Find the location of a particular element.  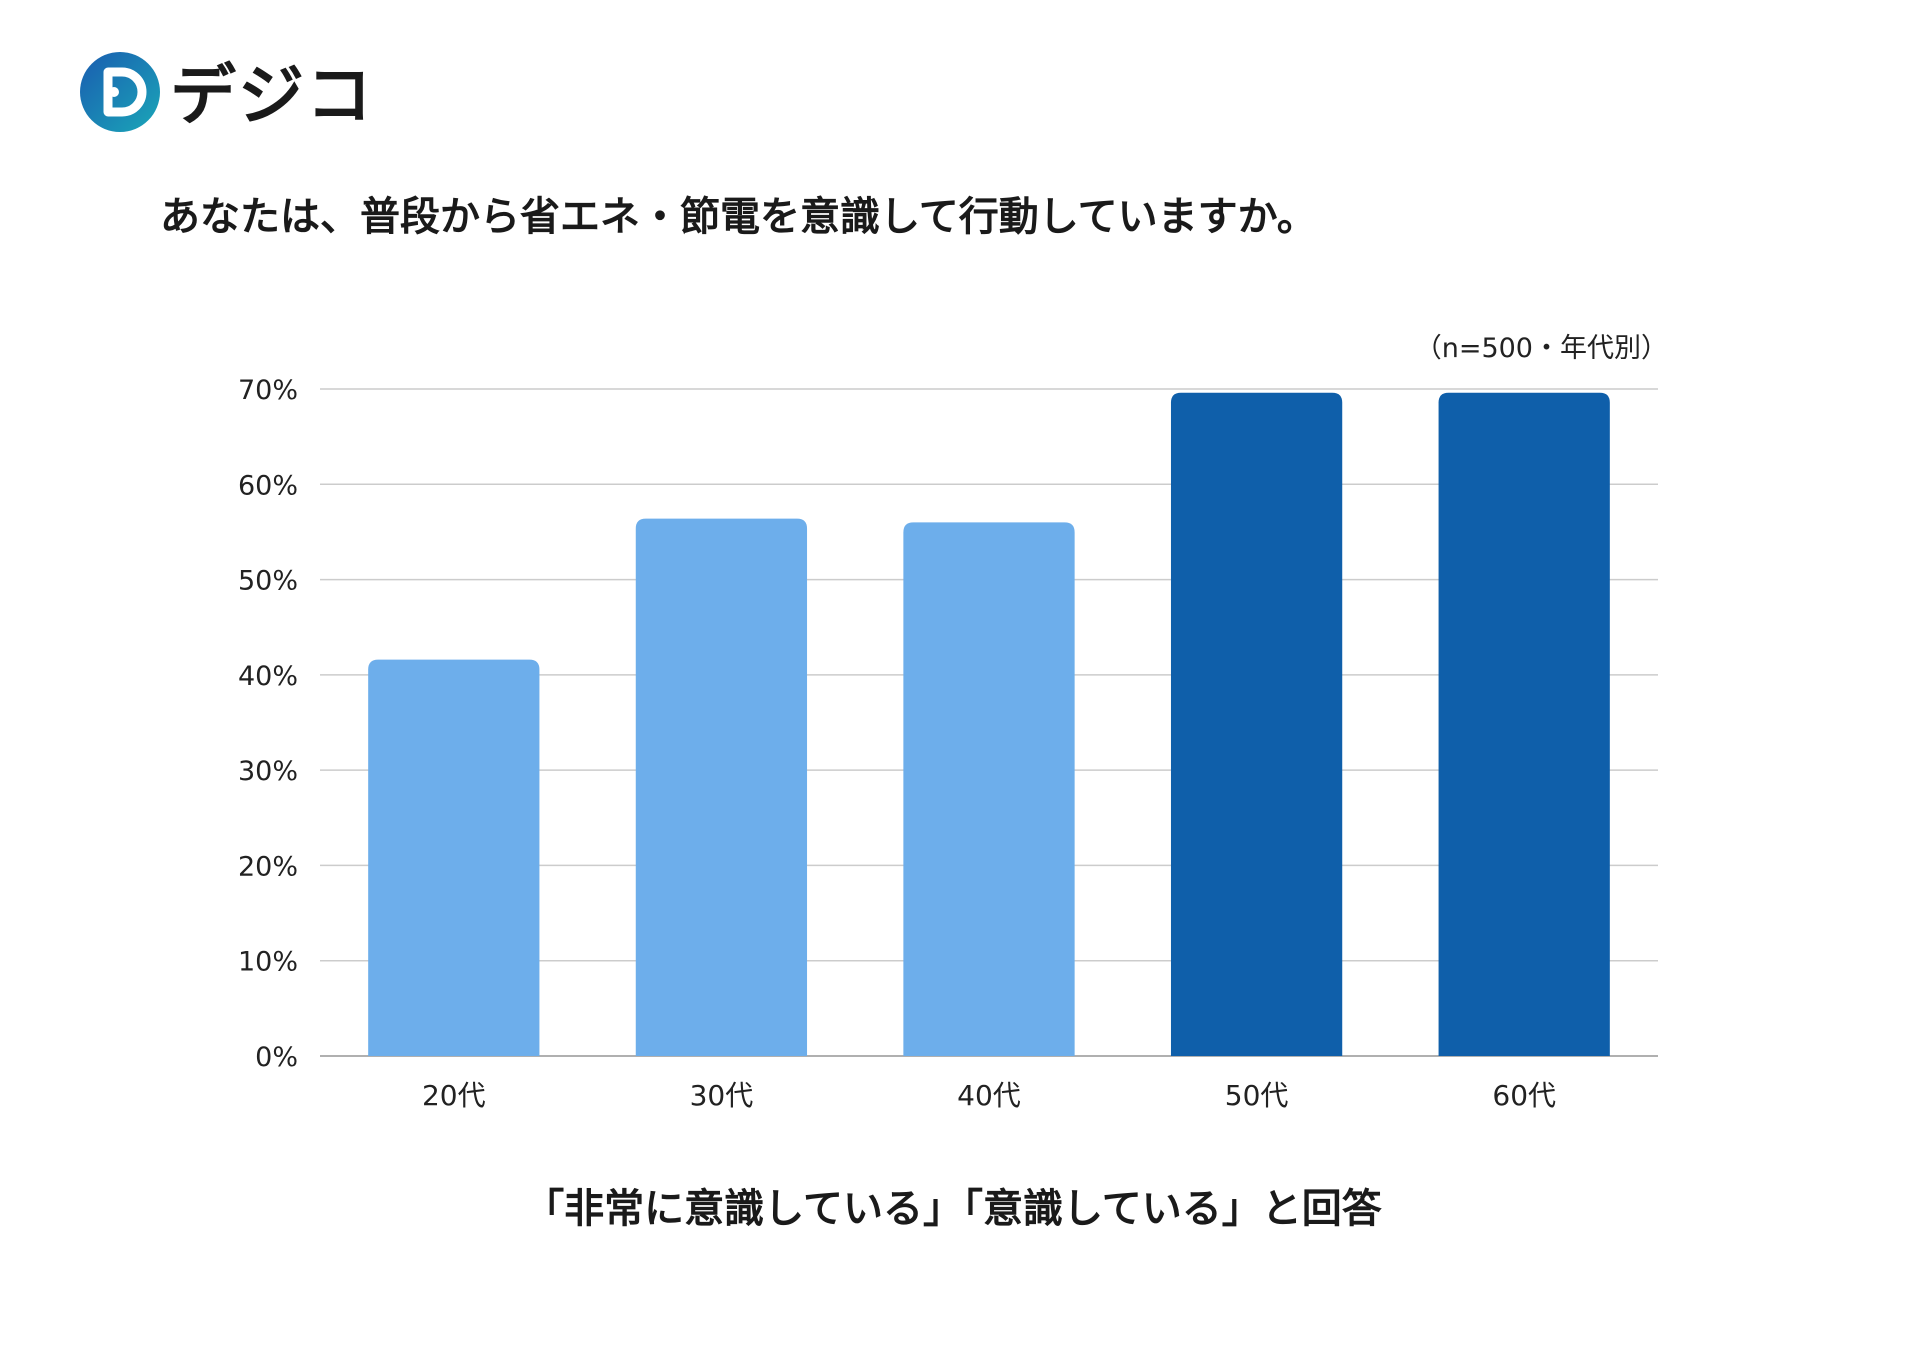

bar-30代 is located at coordinates (721, 787).